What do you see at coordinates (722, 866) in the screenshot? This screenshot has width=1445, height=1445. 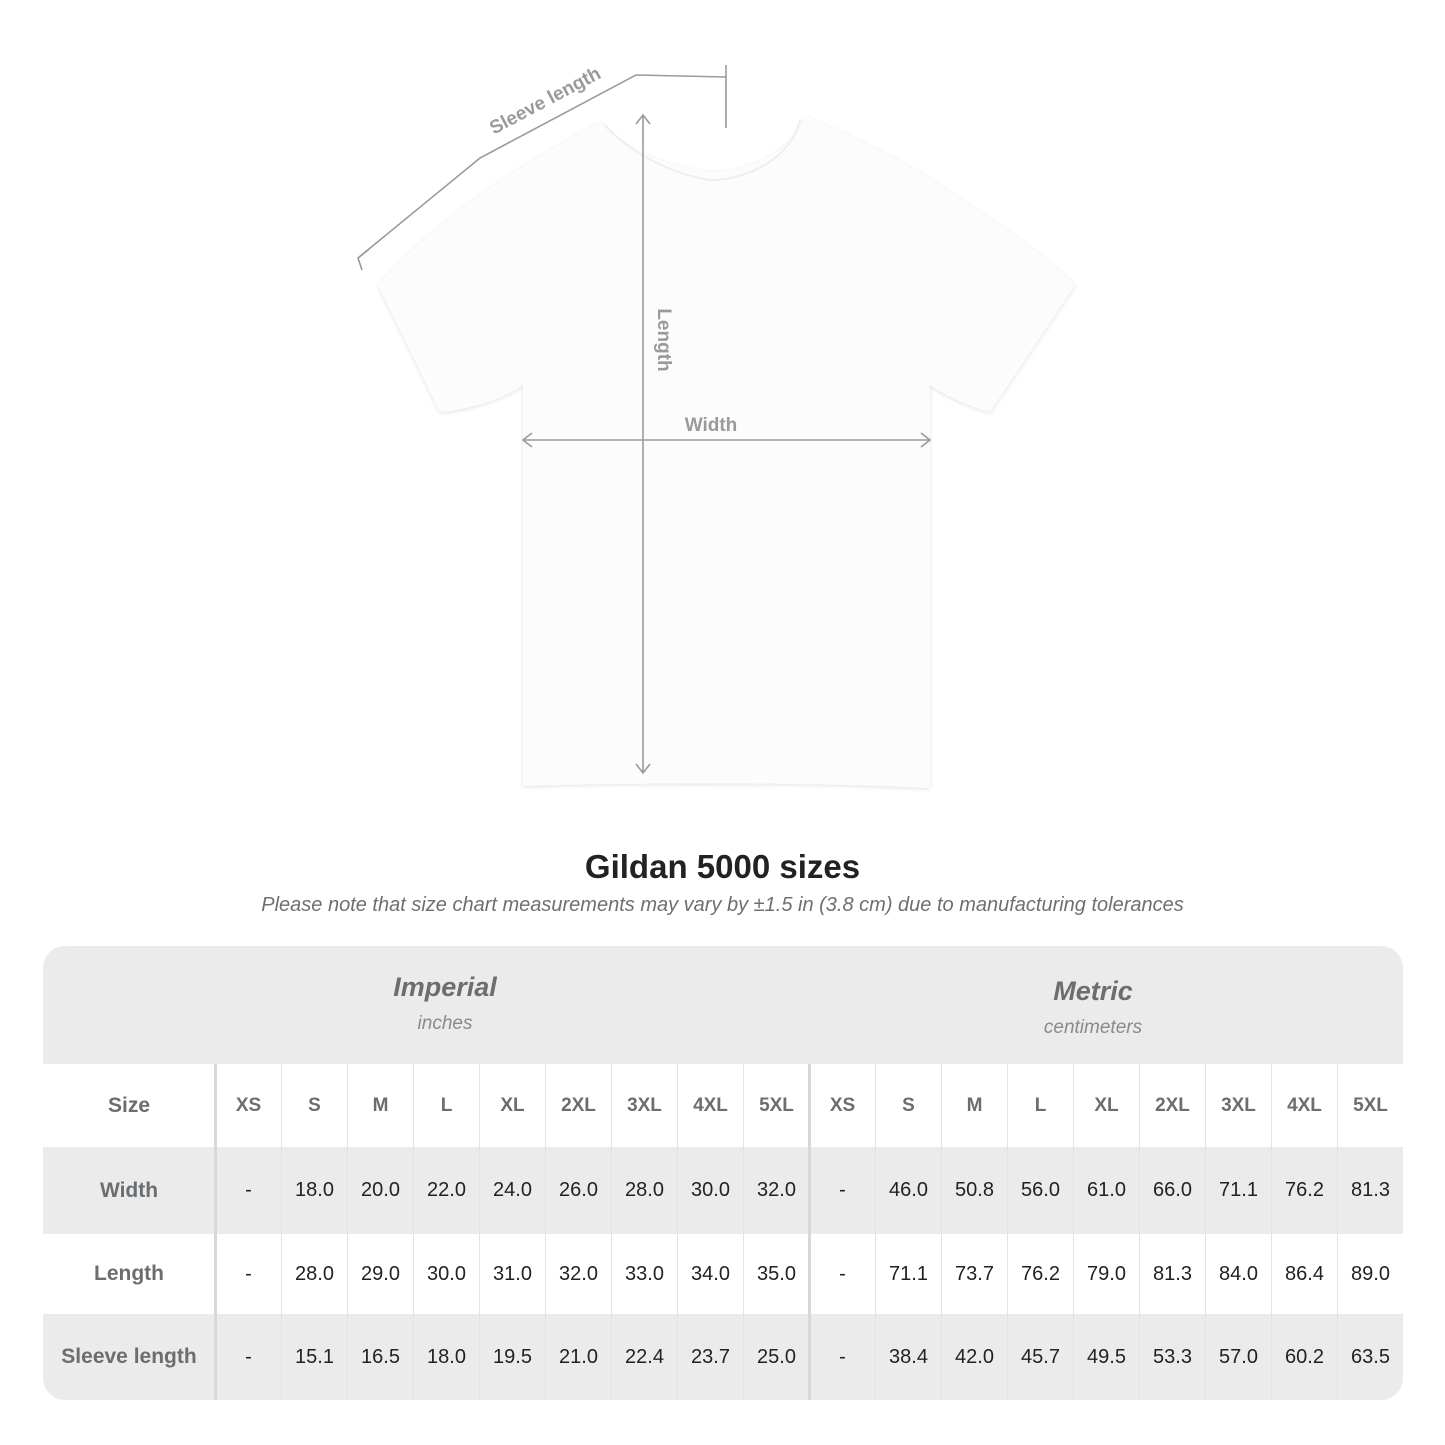 I see `page-title: Gildan 5000 sizes` at bounding box center [722, 866].